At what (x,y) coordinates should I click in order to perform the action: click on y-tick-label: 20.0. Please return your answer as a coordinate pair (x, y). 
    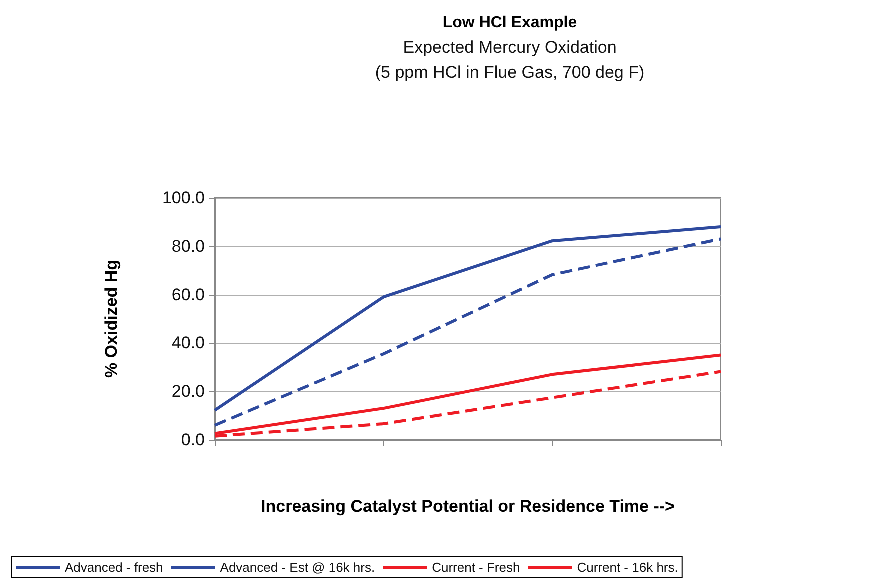
    Looking at the image, I should click on (188, 392).